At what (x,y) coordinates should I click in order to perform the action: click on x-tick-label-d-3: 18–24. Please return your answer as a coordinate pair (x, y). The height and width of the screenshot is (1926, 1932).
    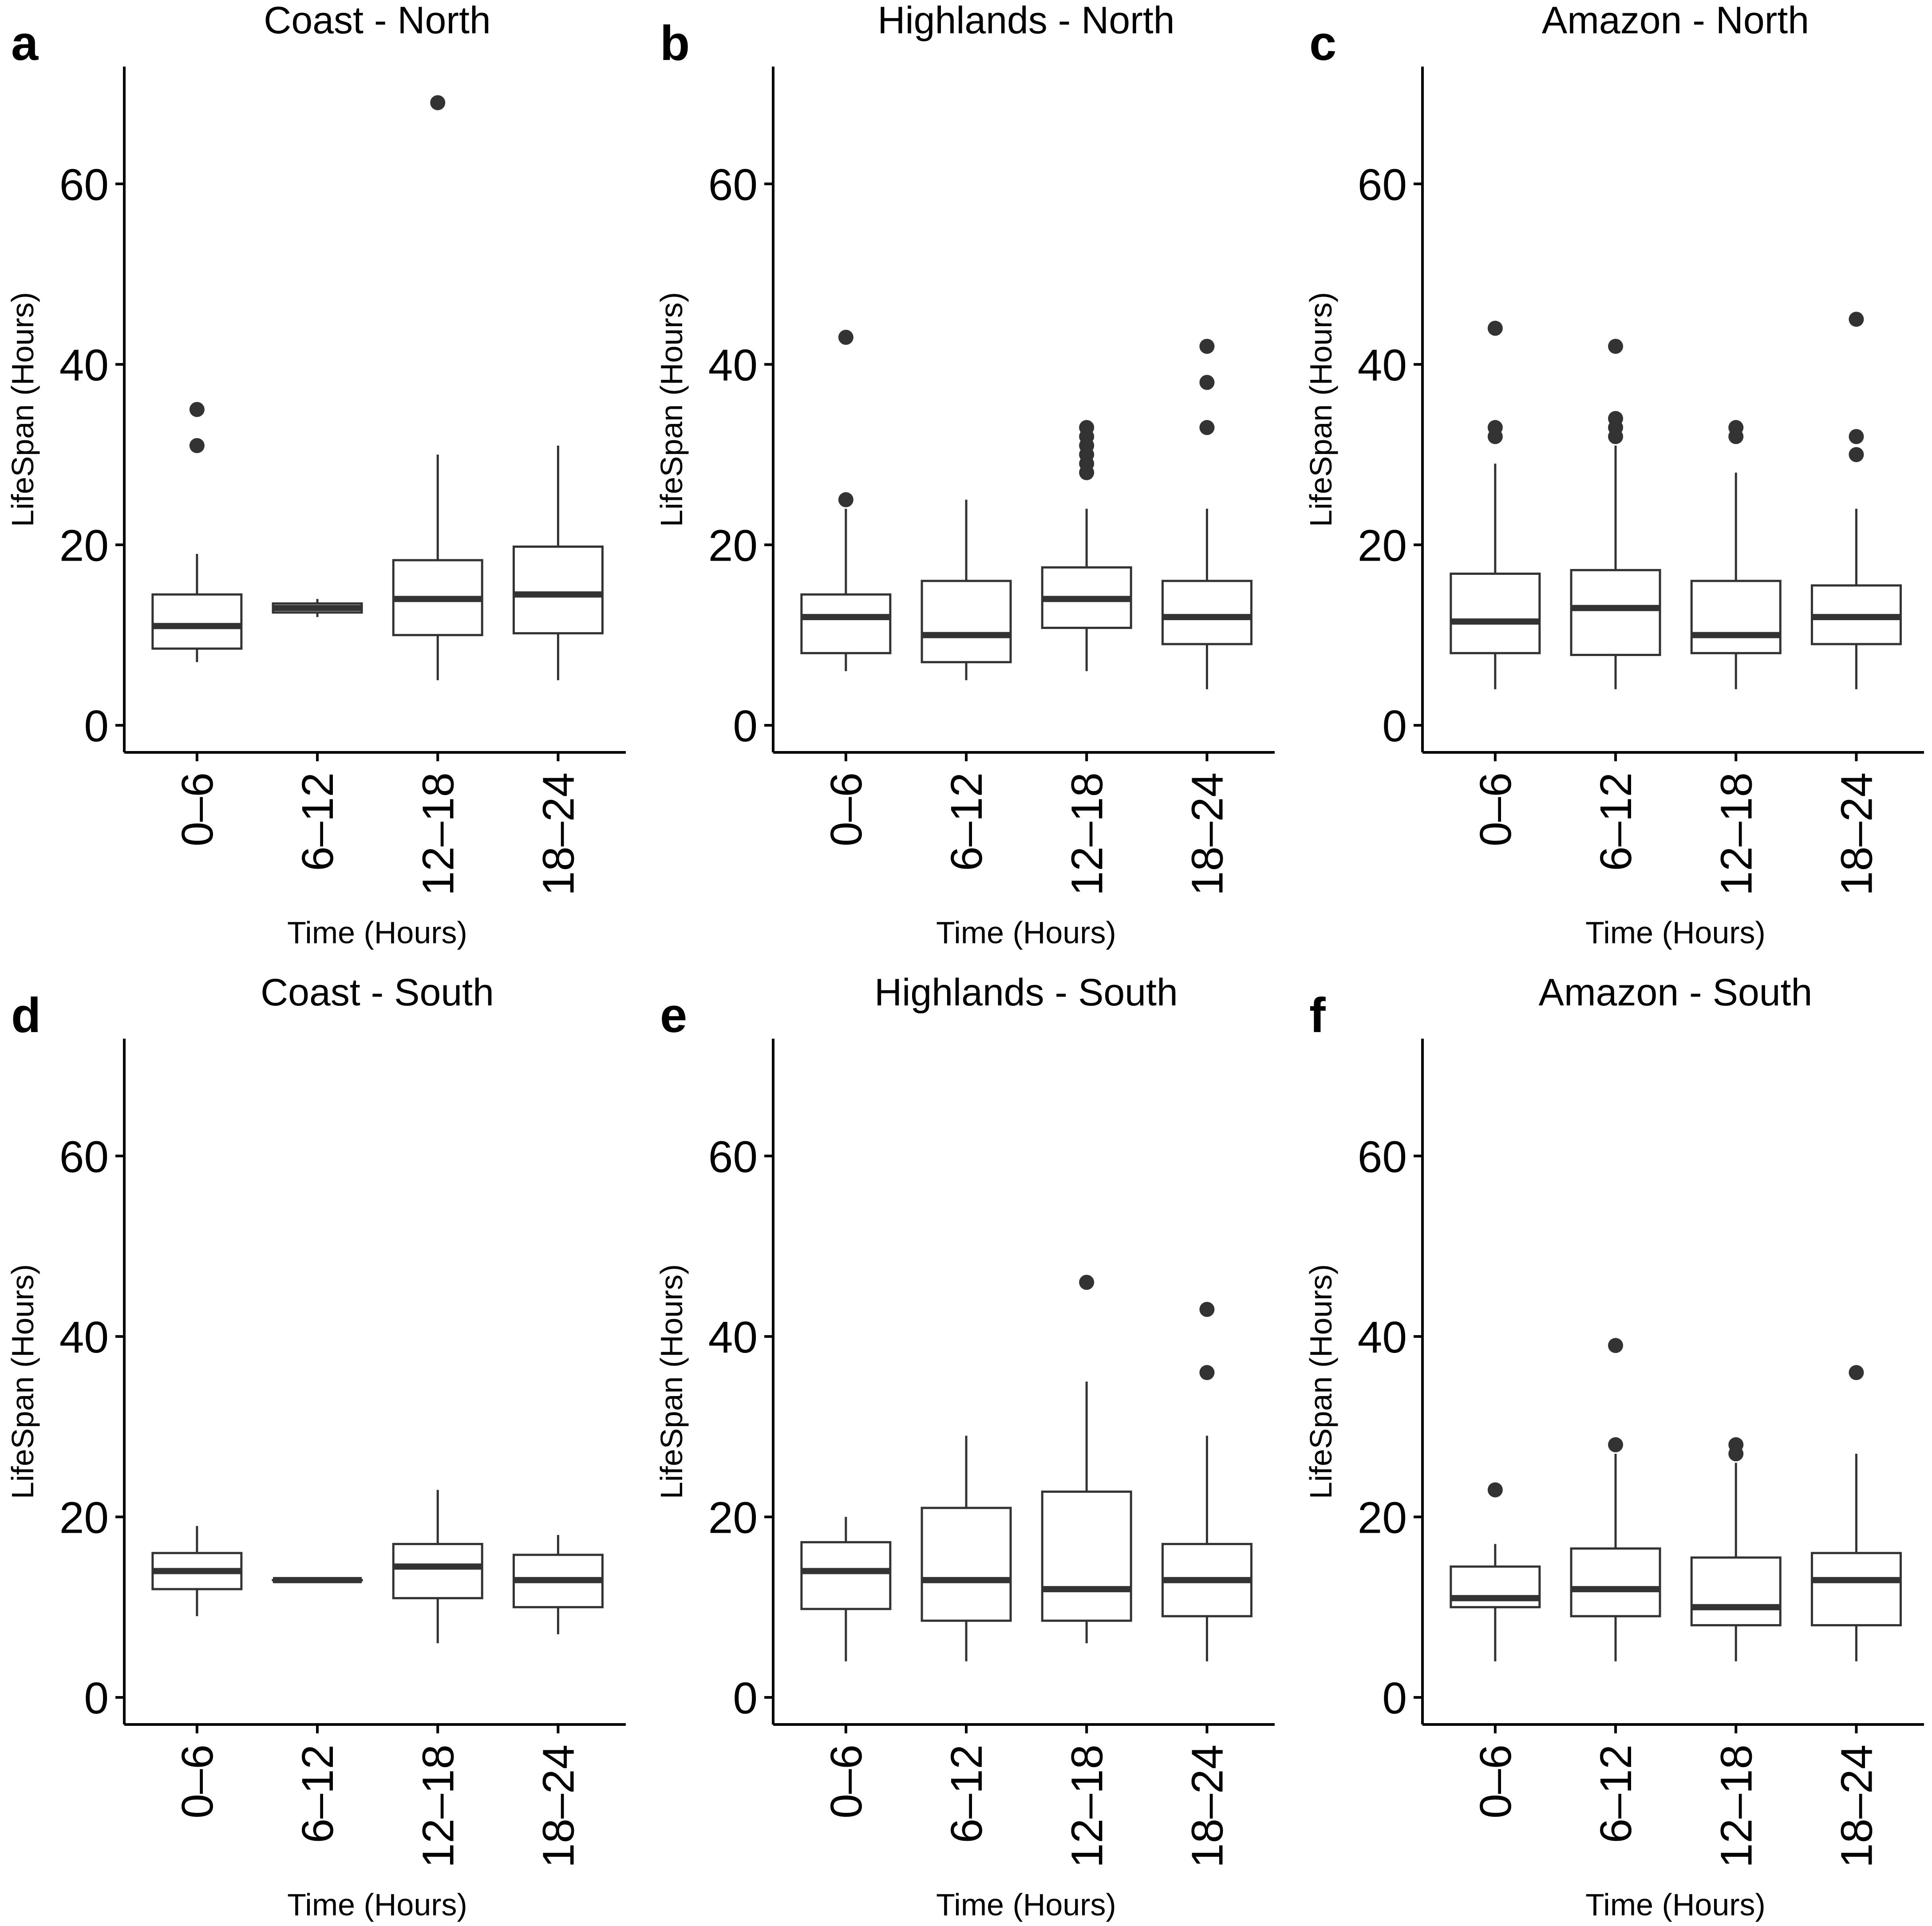
    Looking at the image, I should click on (558, 1806).